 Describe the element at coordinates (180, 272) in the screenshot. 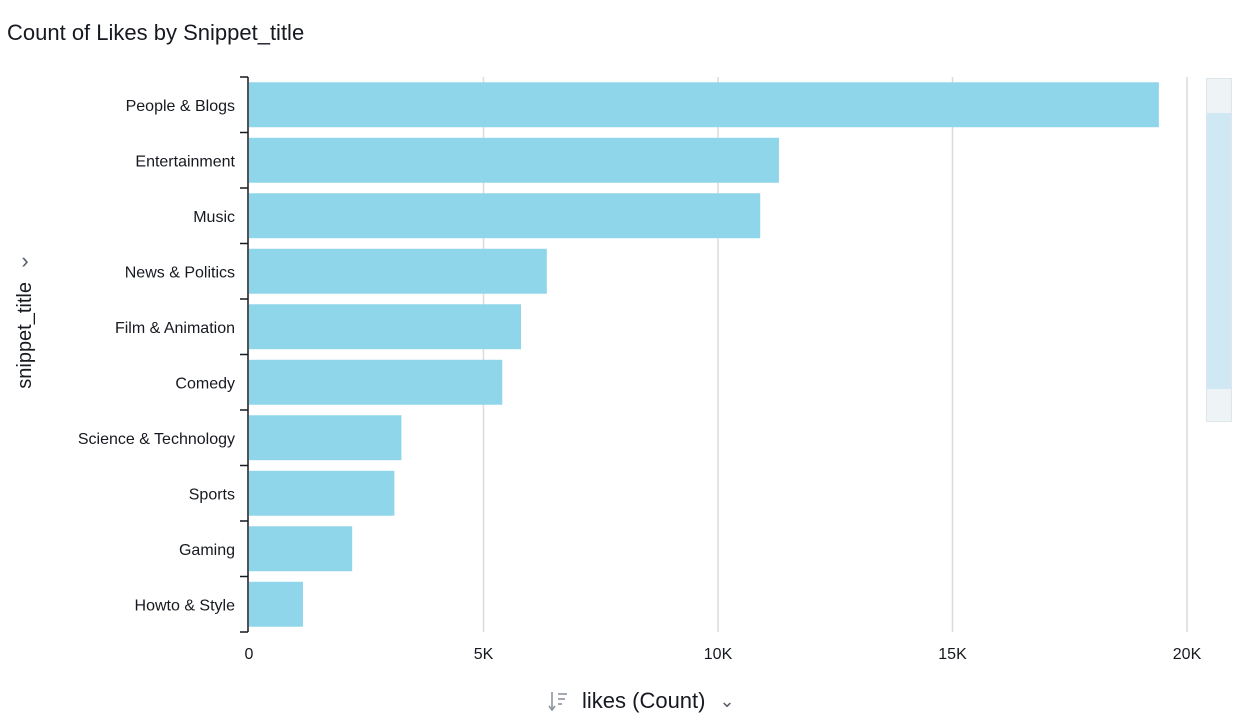

I see `category-label: News & Politics` at that location.